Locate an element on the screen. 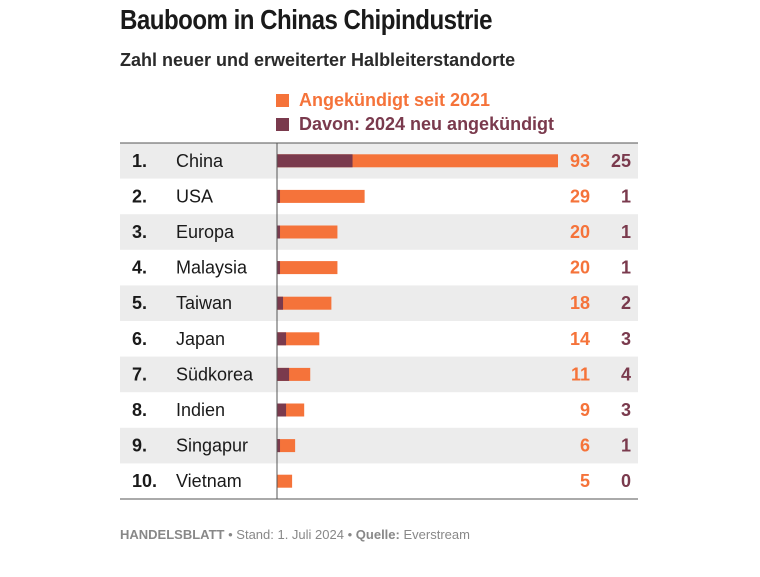 The image size is (760, 577). category-label: Europa is located at coordinates (205, 232).